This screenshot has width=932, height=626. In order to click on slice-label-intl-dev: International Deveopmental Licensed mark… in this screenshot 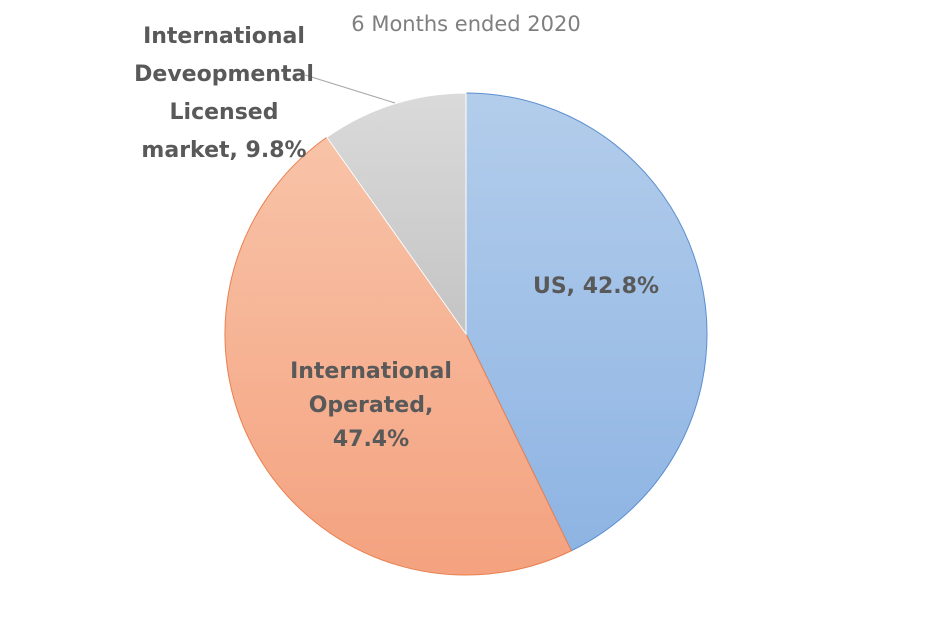, I will do `click(224, 94)`.